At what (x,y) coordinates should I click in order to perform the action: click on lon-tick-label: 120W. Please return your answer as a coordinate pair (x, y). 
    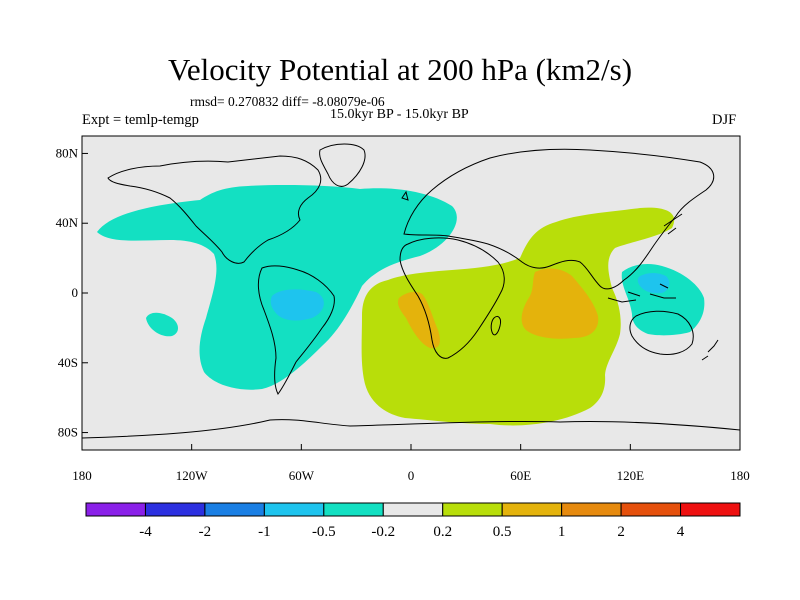
    Looking at the image, I should click on (192, 475).